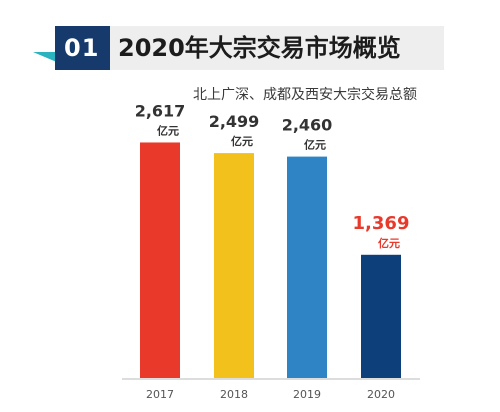 The image size is (500, 412). Describe the element at coordinates (160, 260) in the screenshot. I see `bar-2017` at that location.